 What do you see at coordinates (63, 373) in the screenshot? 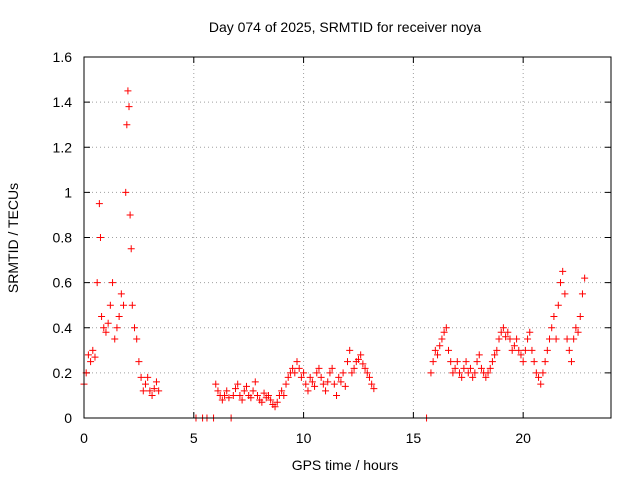
I see `y-tick-label: 0.2` at bounding box center [63, 373].